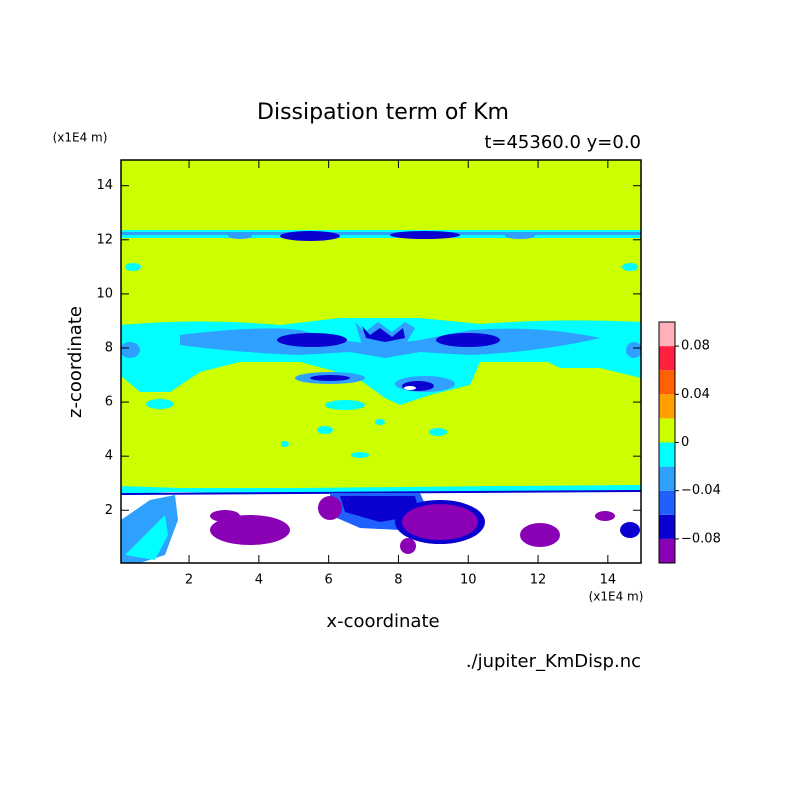 The image size is (804, 808). What do you see at coordinates (383, 112) in the screenshot?
I see `chart-title: Dissipation term of Km` at bounding box center [383, 112].